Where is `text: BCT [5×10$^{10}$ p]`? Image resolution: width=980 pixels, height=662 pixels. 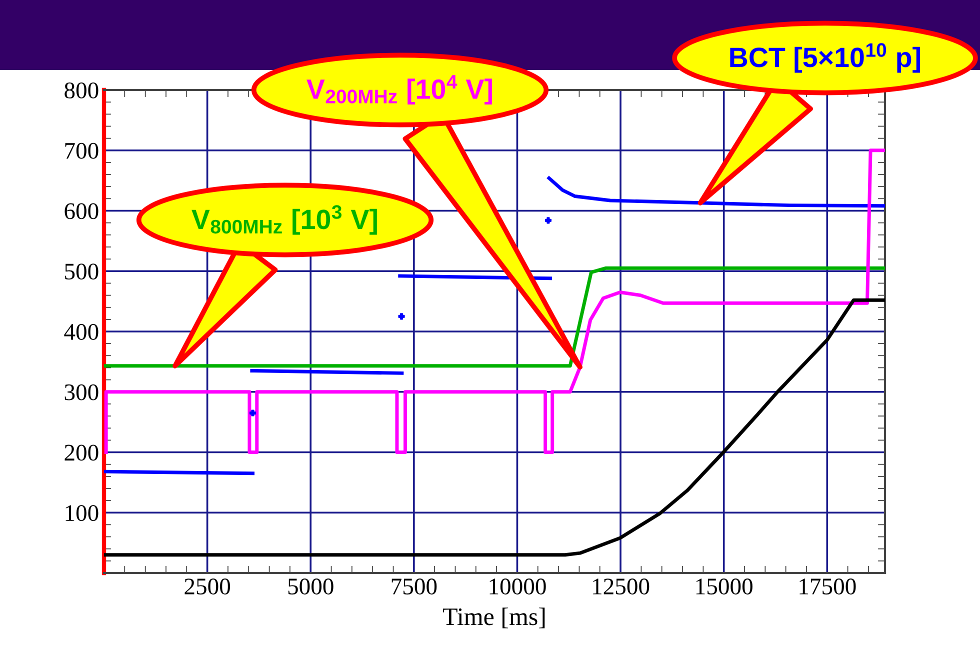 text: BCT [5×10$^{10}$ p] is located at coordinates (825, 58).